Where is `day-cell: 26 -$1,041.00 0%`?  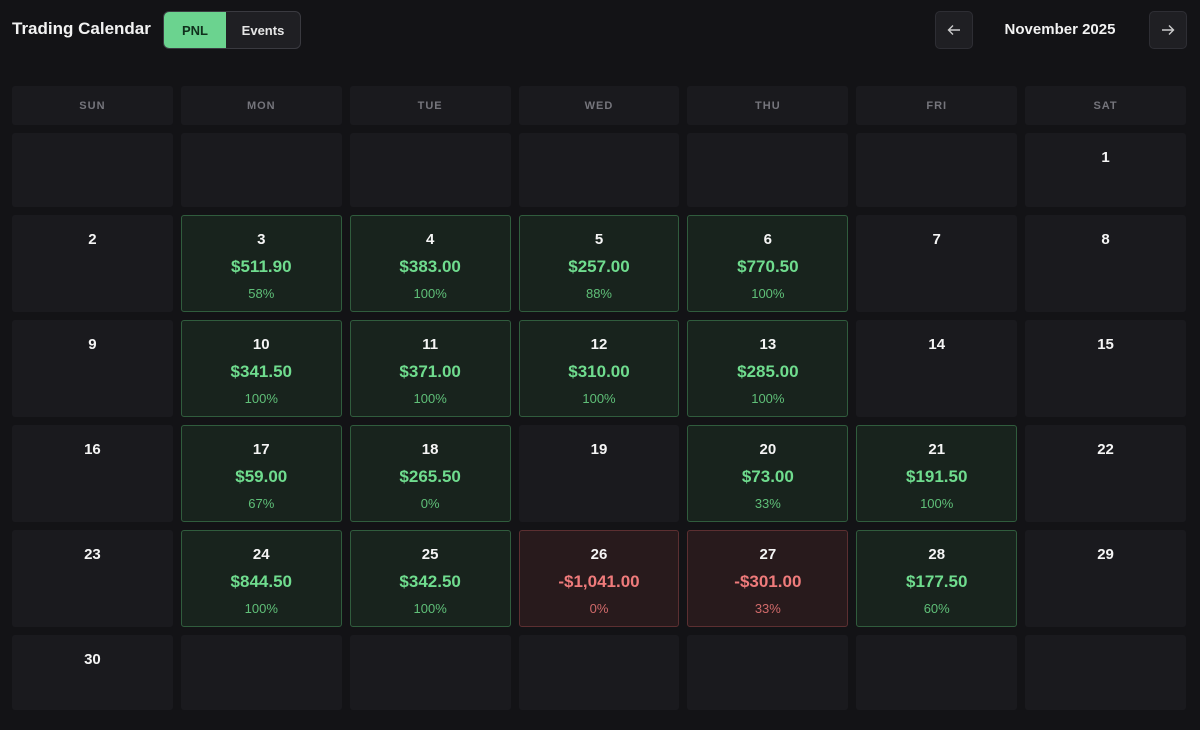 day-cell: 26 -$1,041.00 0% is located at coordinates (599, 578).